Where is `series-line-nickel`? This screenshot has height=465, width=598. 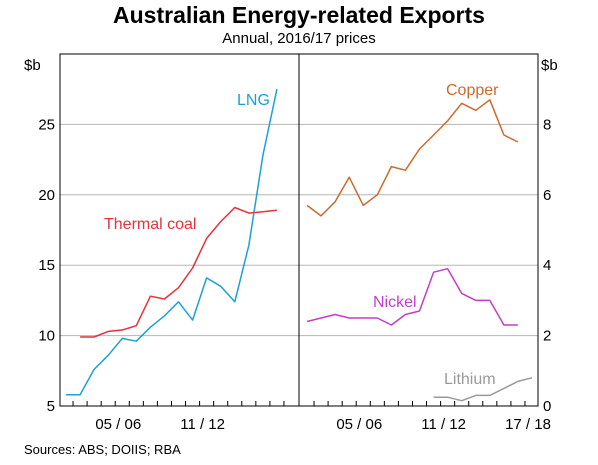
series-line-nickel is located at coordinates (412, 296).